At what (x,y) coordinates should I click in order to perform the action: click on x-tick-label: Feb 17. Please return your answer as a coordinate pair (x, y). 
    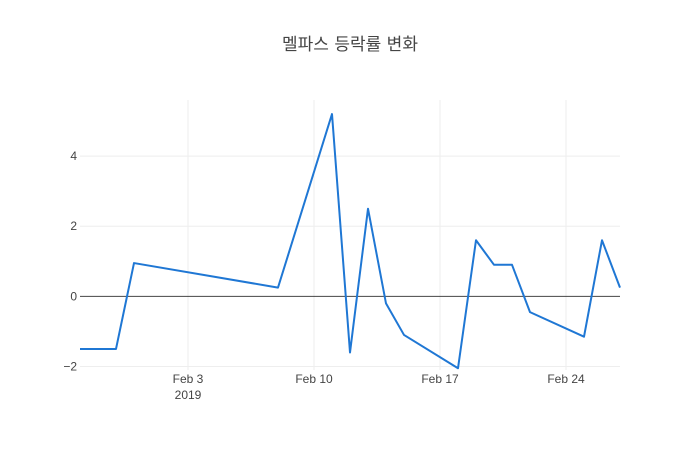
    Looking at the image, I should click on (440, 379).